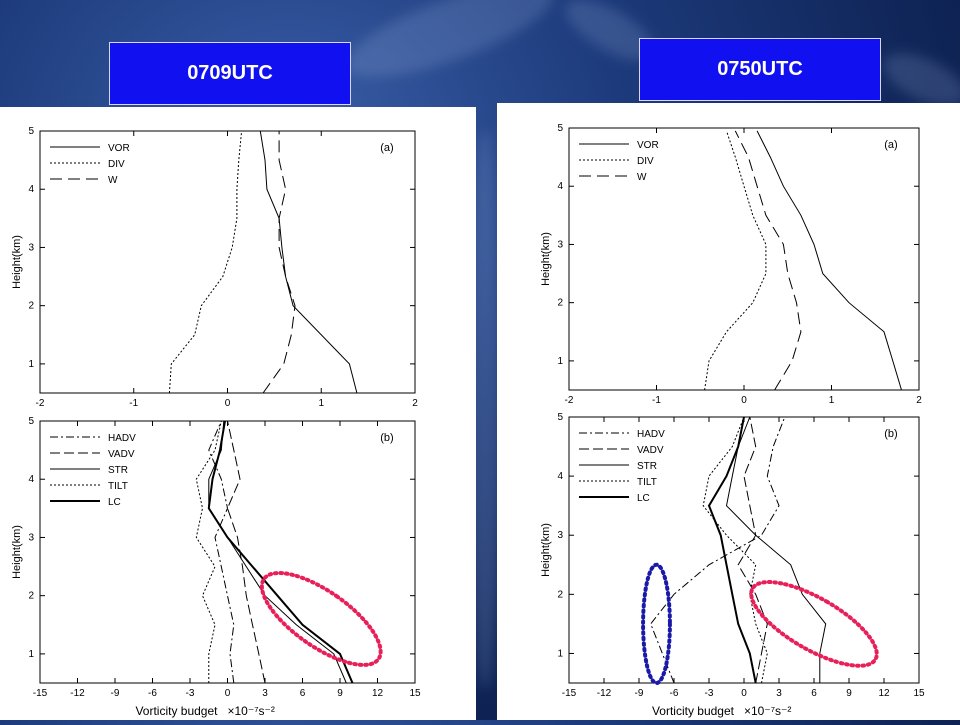 The height and width of the screenshot is (725, 960). What do you see at coordinates (814, 693) in the screenshot?
I see `x-tick-label: 6` at bounding box center [814, 693].